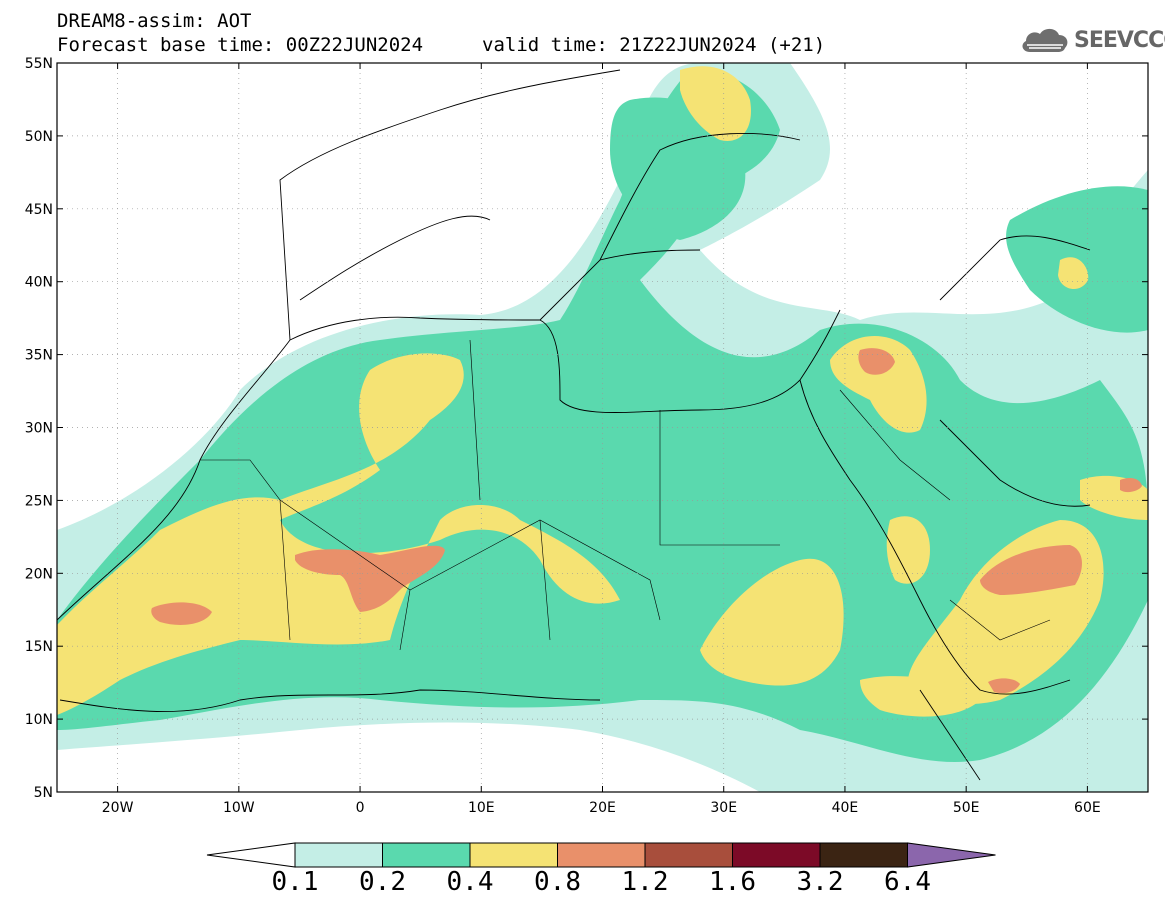  Describe the element at coordinates (723, 808) in the screenshot. I see `lon-tick-label: 30E` at that location.